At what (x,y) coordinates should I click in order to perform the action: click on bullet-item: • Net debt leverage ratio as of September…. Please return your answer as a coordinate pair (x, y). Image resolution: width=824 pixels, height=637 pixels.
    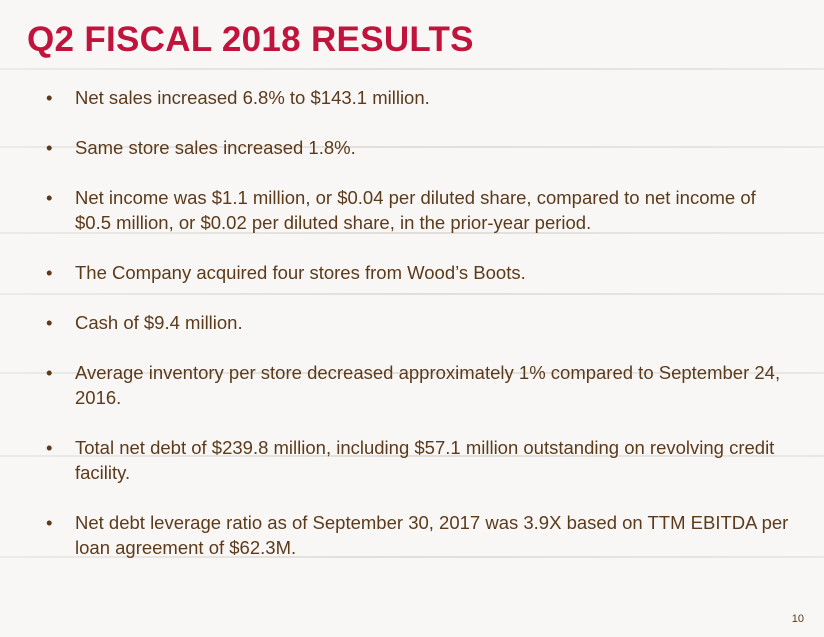
    Looking at the image, I should click on (412, 535).